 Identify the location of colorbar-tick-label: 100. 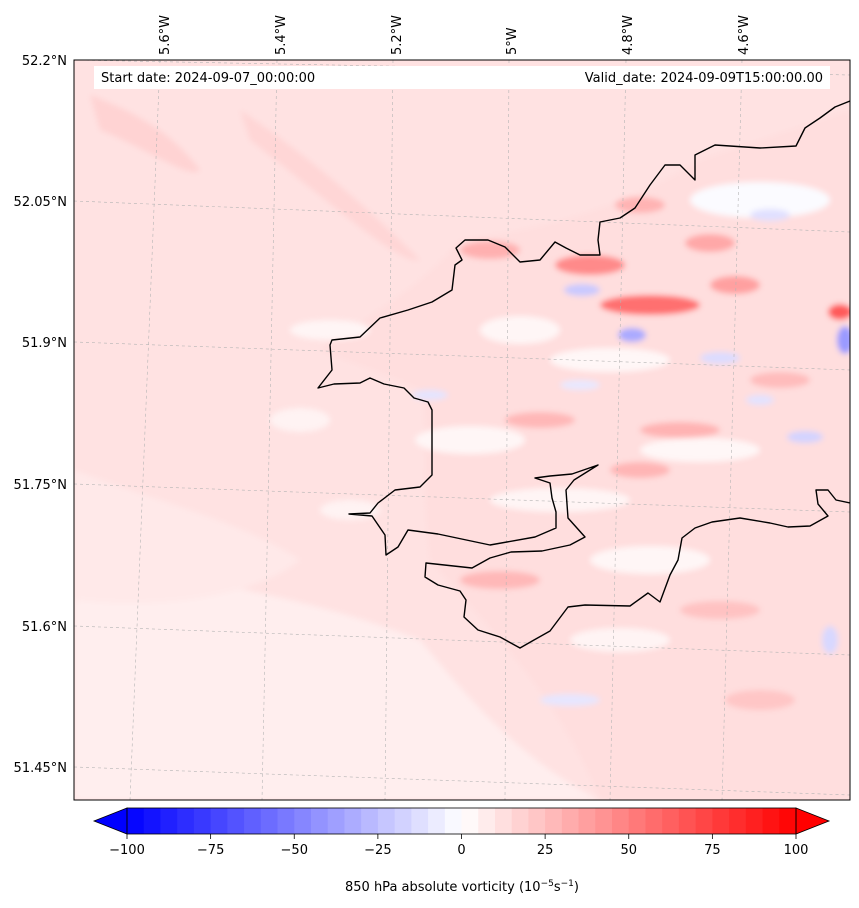
(796, 850).